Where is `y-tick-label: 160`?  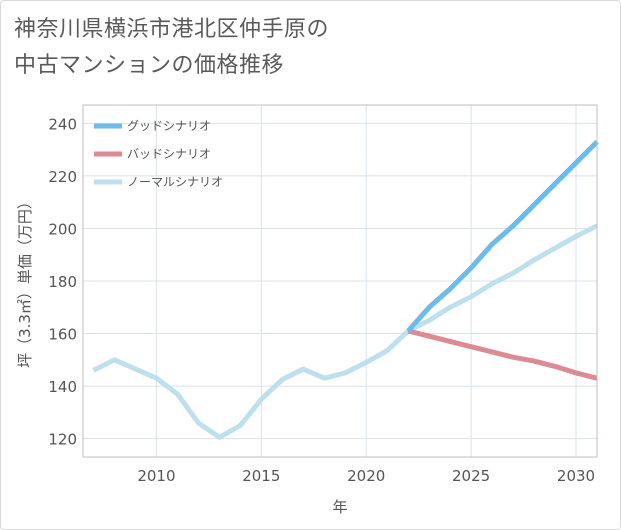 y-tick-label: 160 is located at coordinates (62, 335).